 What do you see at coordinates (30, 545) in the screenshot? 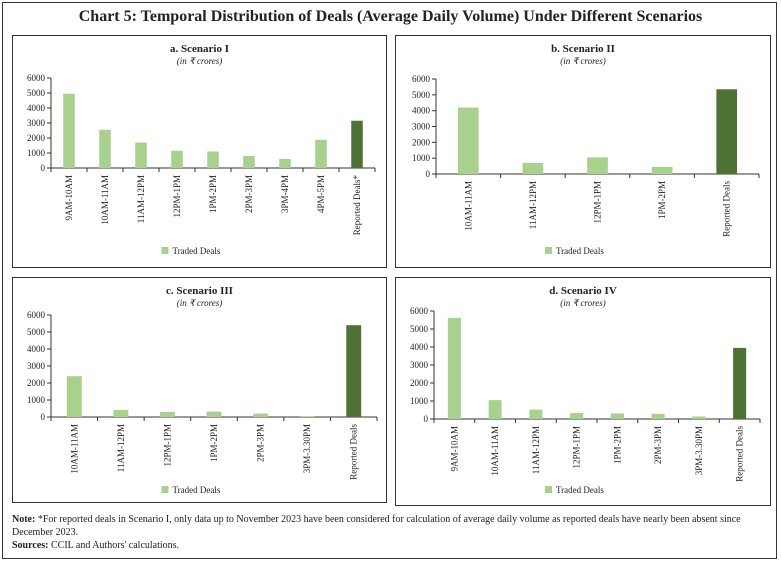
I see `sources-label: Sources:` at bounding box center [30, 545].